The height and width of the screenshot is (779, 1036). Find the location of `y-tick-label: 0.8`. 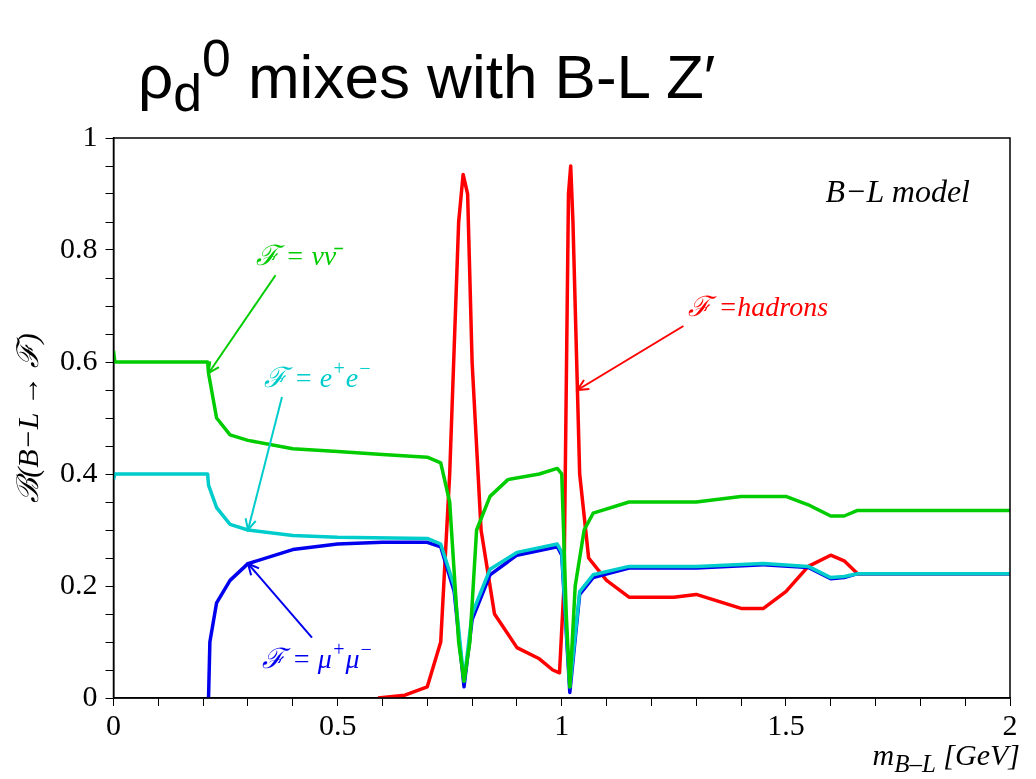

y-tick-label: 0.8 is located at coordinates (79, 247).